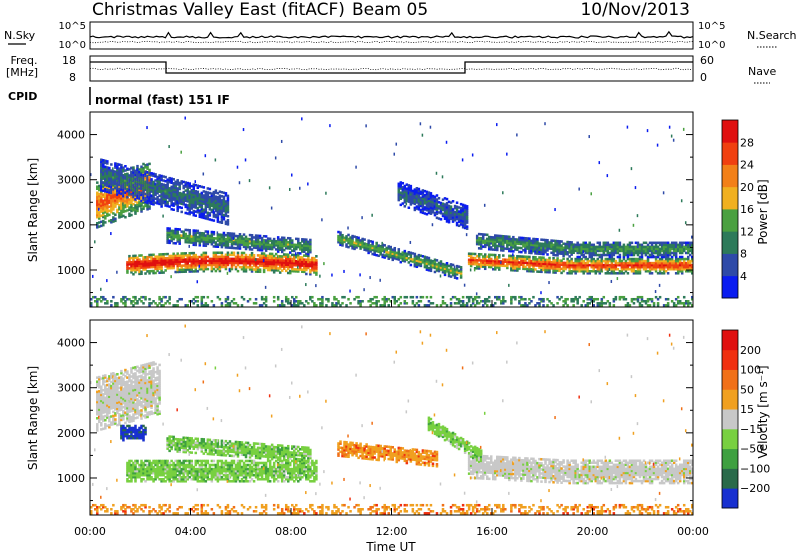  I want to click on cpid-label: CPID, so click(22, 96).